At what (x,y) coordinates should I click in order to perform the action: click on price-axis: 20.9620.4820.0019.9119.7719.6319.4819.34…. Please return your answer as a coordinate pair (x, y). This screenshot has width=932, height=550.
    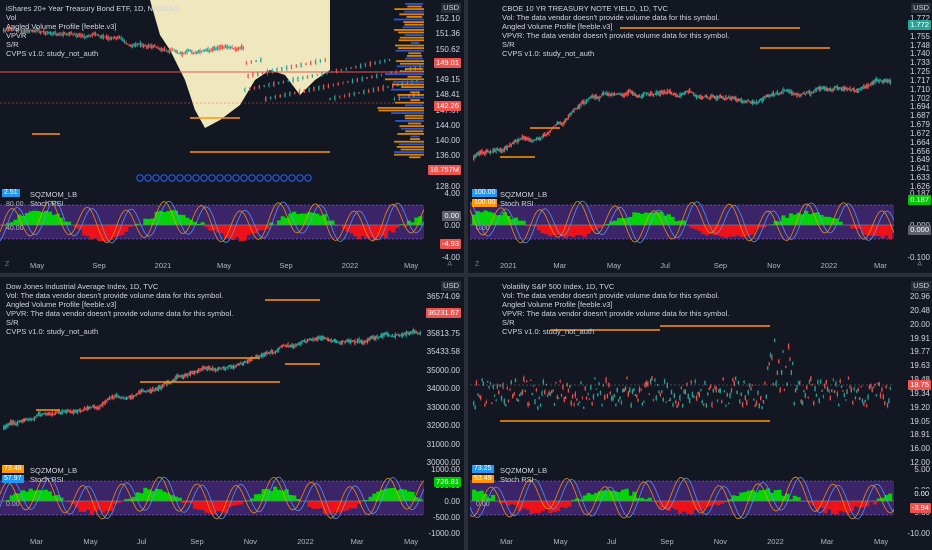
    Looking at the image, I should click on (914, 372).